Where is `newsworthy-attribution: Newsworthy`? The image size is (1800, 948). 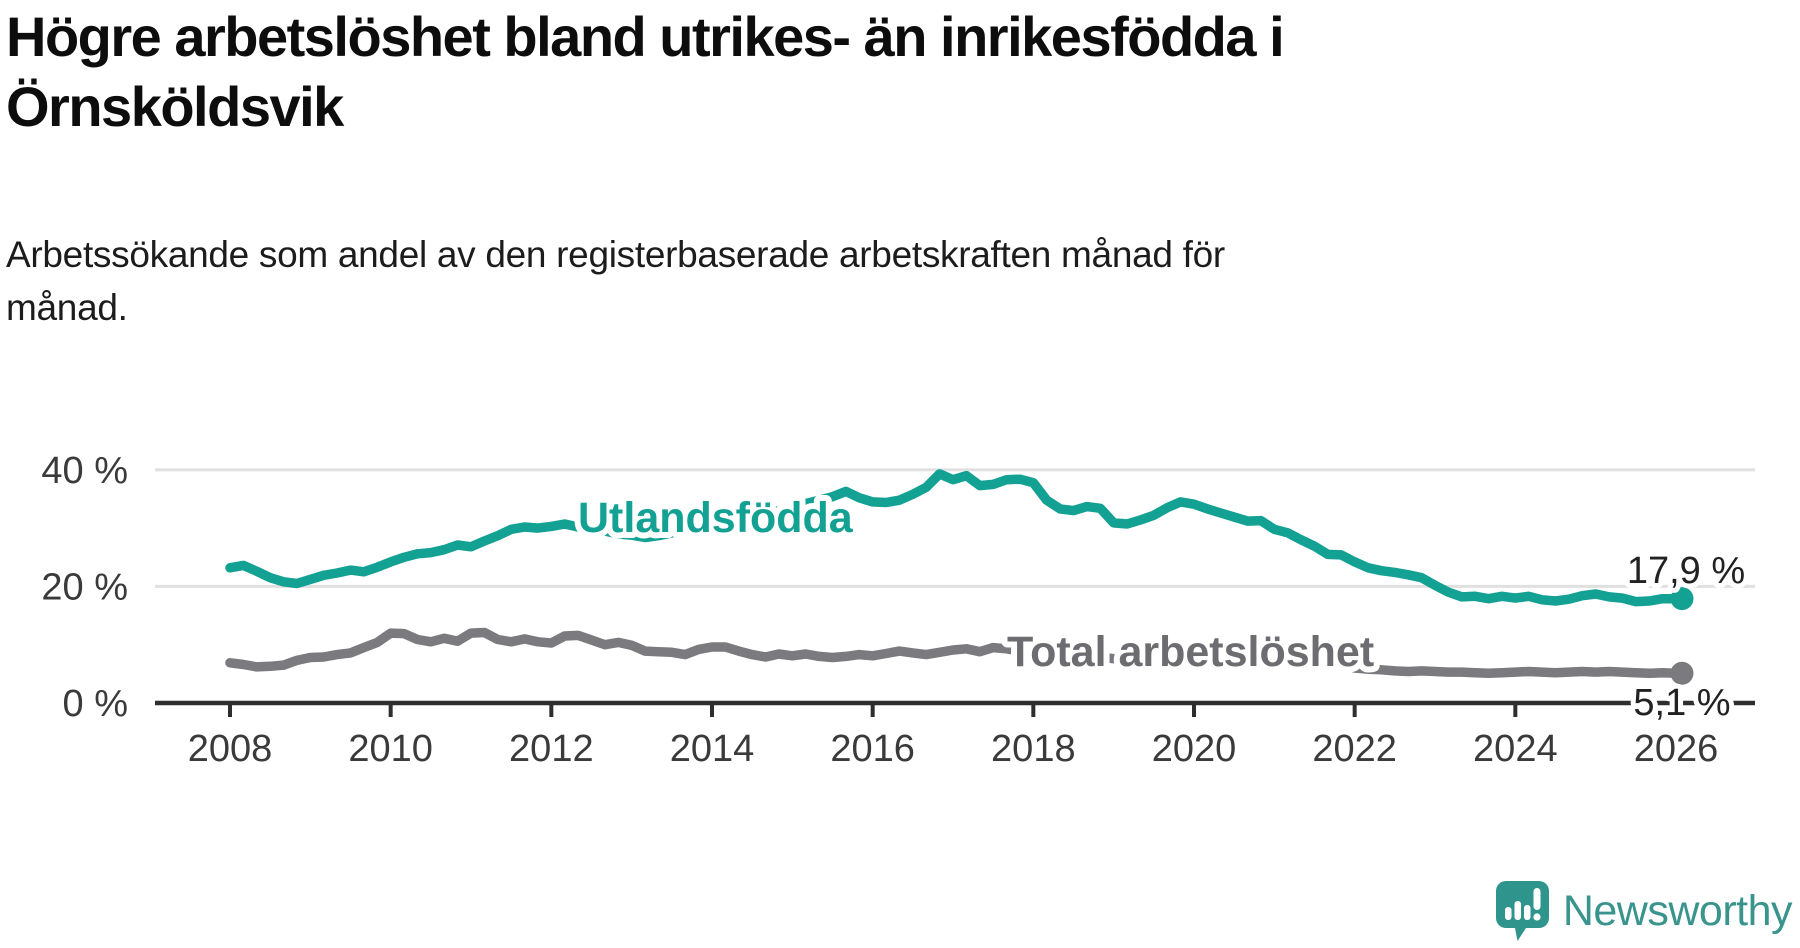 newsworthy-attribution: Newsworthy is located at coordinates (1644, 911).